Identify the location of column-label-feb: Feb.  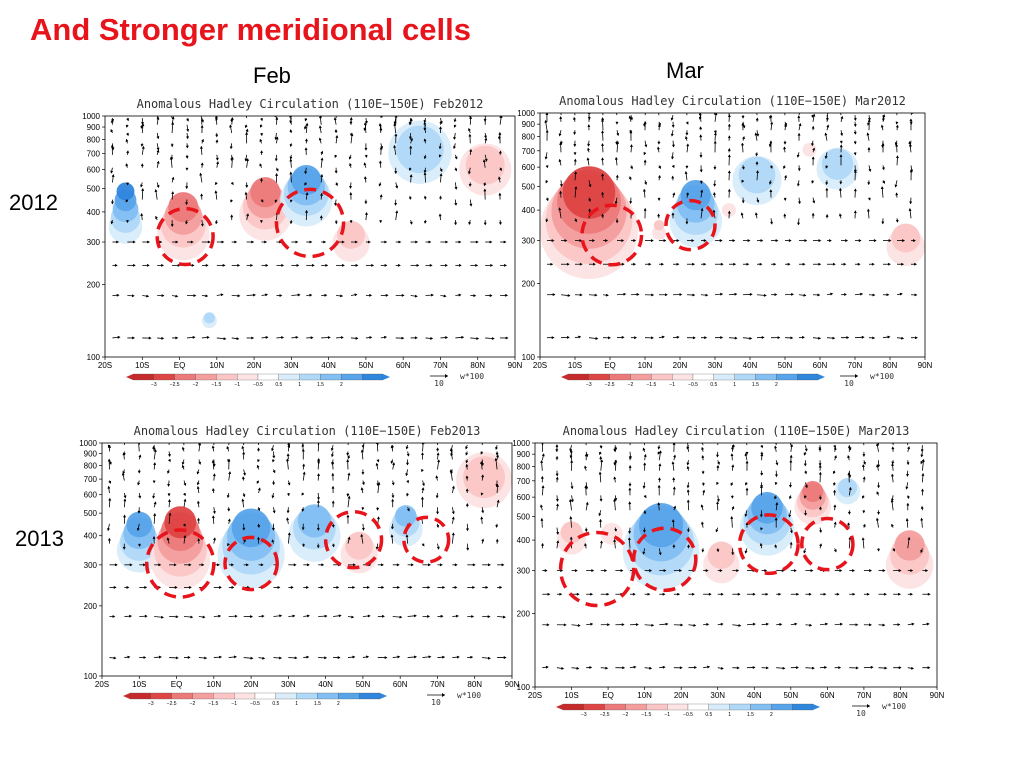
(272, 75).